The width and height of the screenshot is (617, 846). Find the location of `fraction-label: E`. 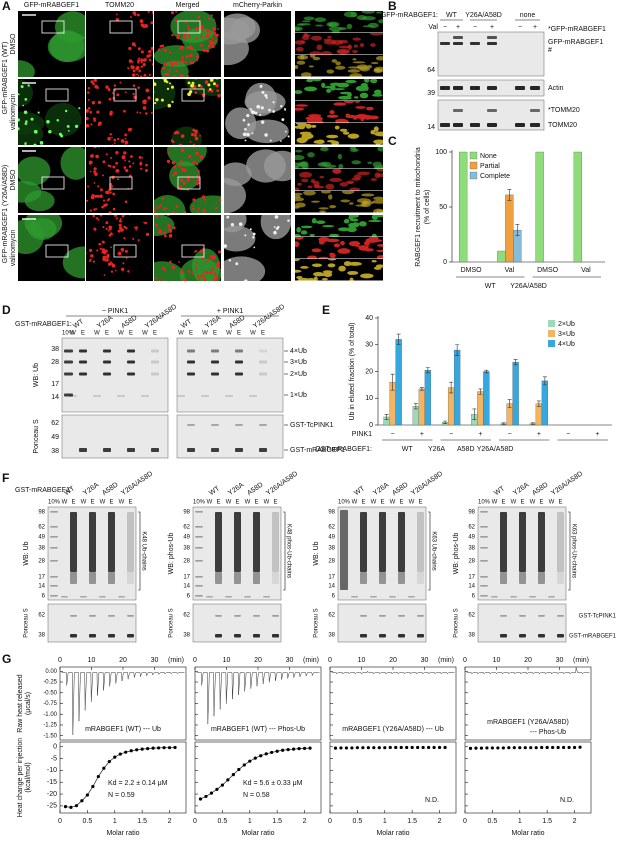

fraction-label: E is located at coordinates (155, 334).